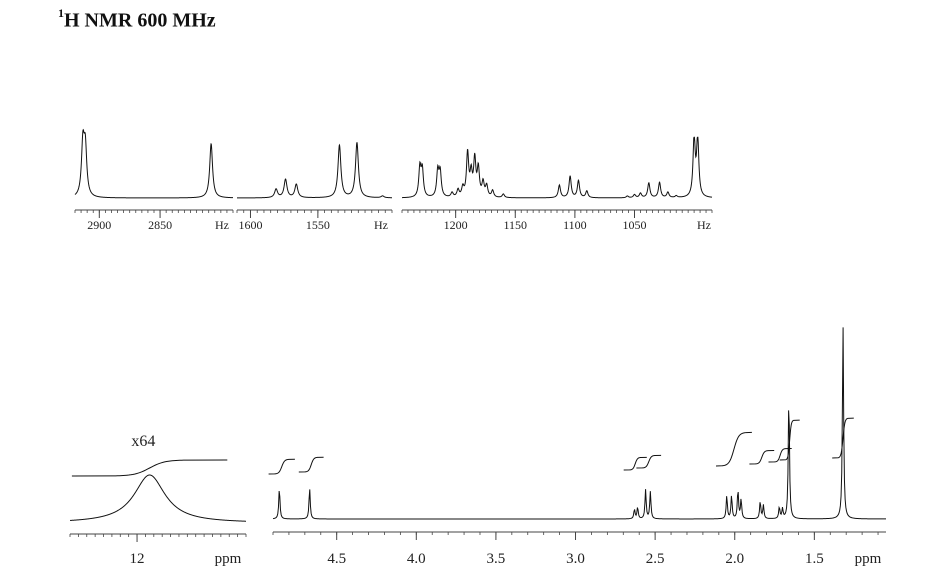 The image size is (928, 588). What do you see at coordinates (575, 559) in the screenshot?
I see `tick-label: 3.0` at bounding box center [575, 559].